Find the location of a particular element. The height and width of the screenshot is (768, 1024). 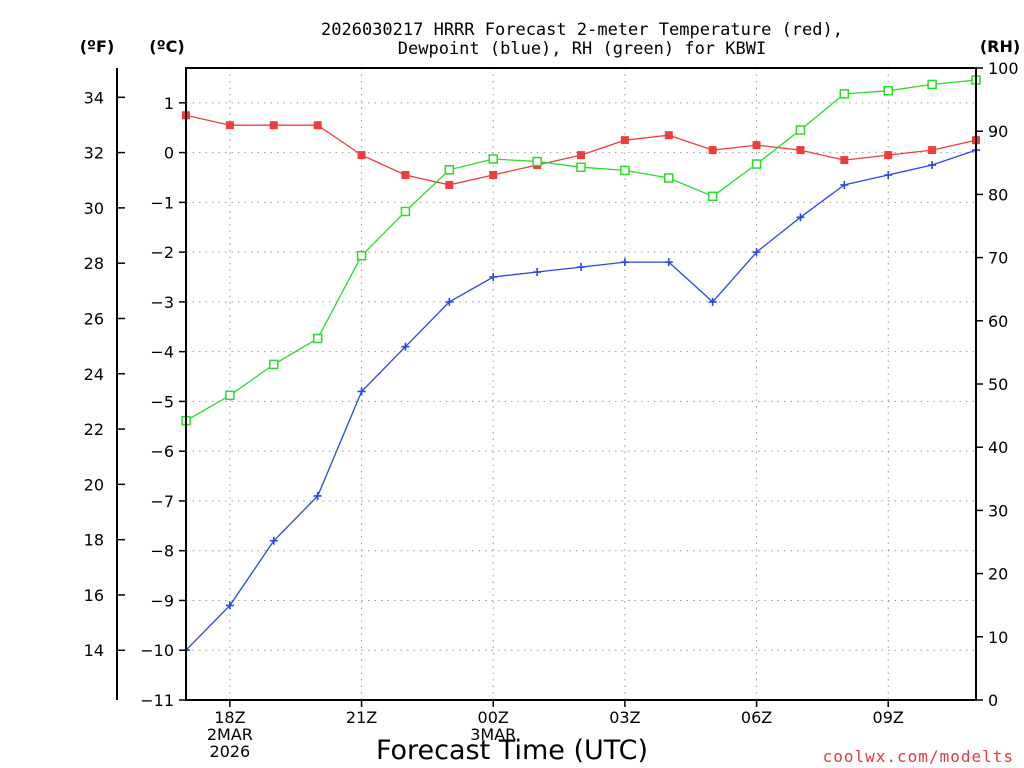

x-tick-label: 00Z is located at coordinates (493, 717).